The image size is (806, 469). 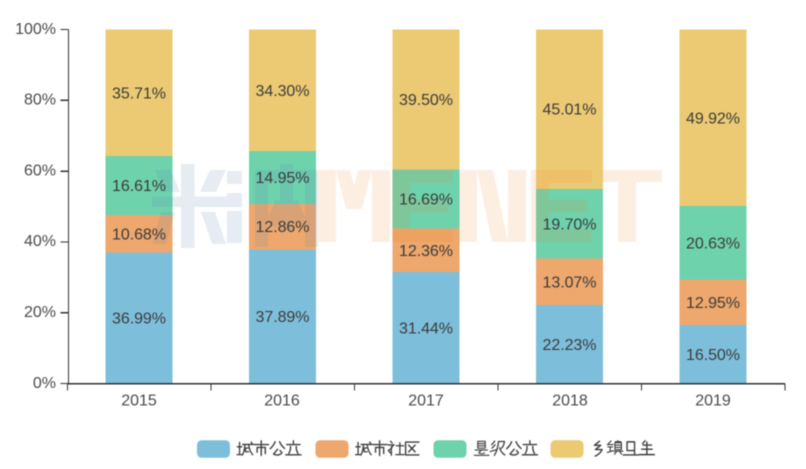 What do you see at coordinates (282, 401) in the screenshot?
I see `svg-text: 2016` at bounding box center [282, 401].